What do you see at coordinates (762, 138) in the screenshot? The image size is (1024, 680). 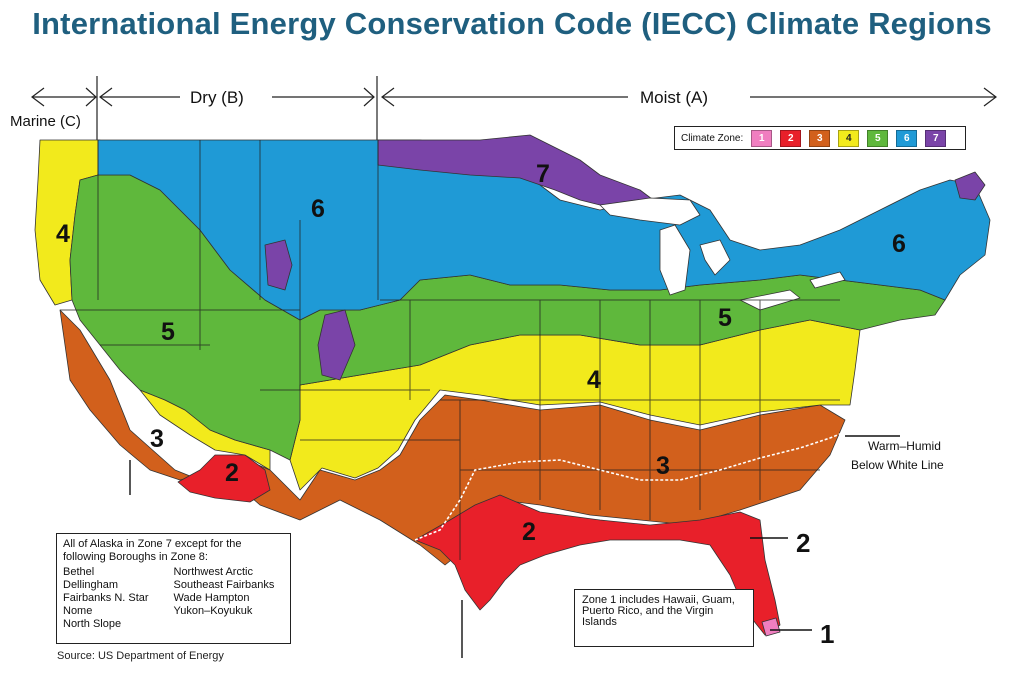 I see `legend-swatch-zone-1: 1` at bounding box center [762, 138].